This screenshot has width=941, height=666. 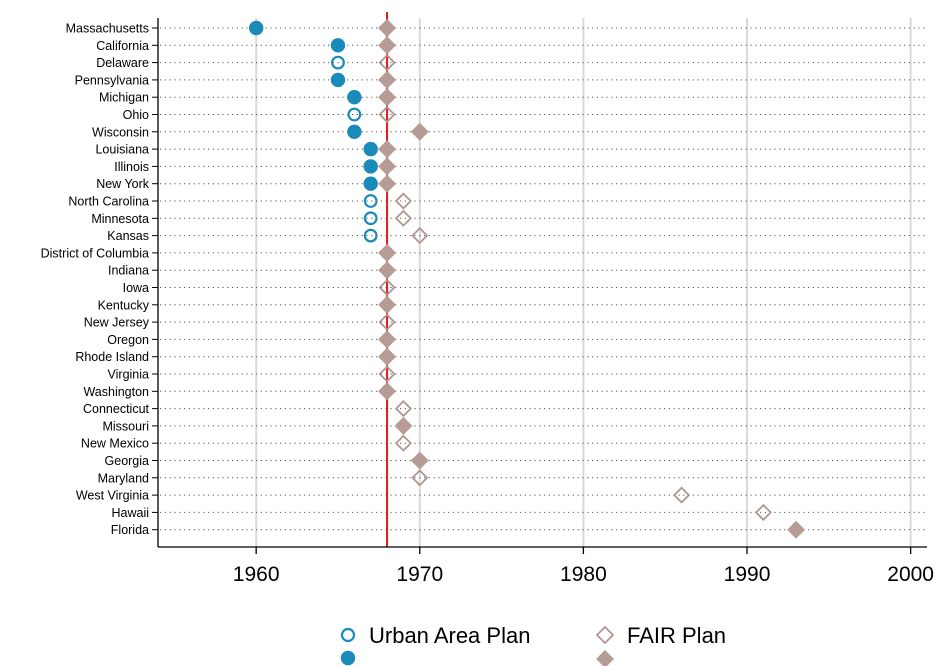 I want to click on fair-marker-wisconsin, so click(x=419, y=131).